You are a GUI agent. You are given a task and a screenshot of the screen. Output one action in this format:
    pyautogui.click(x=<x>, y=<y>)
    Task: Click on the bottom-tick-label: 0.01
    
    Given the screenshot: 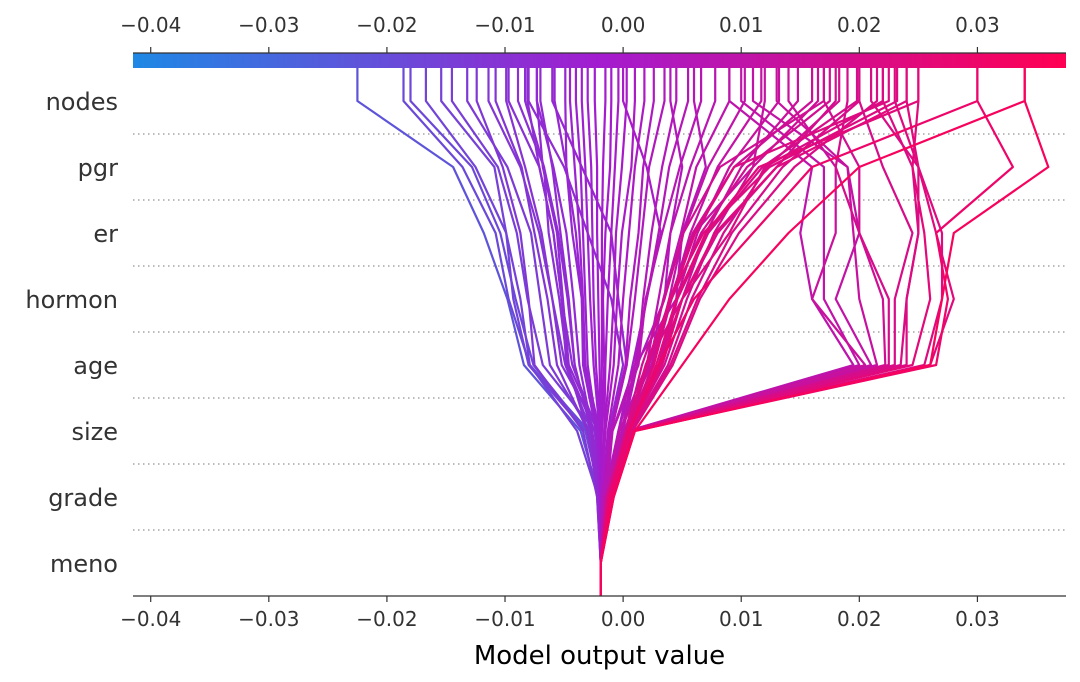 What is the action you would take?
    pyautogui.click(x=741, y=619)
    